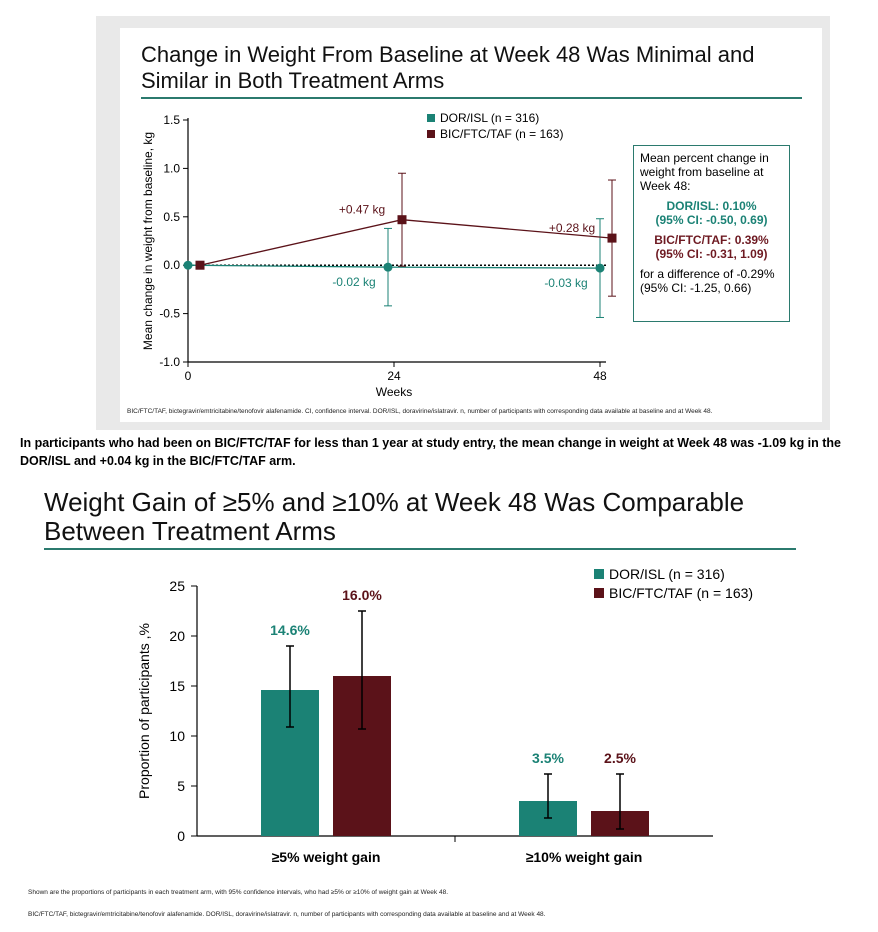 The image size is (878, 932). I want to click on dor-bar-label: 3.5%, so click(548, 758).